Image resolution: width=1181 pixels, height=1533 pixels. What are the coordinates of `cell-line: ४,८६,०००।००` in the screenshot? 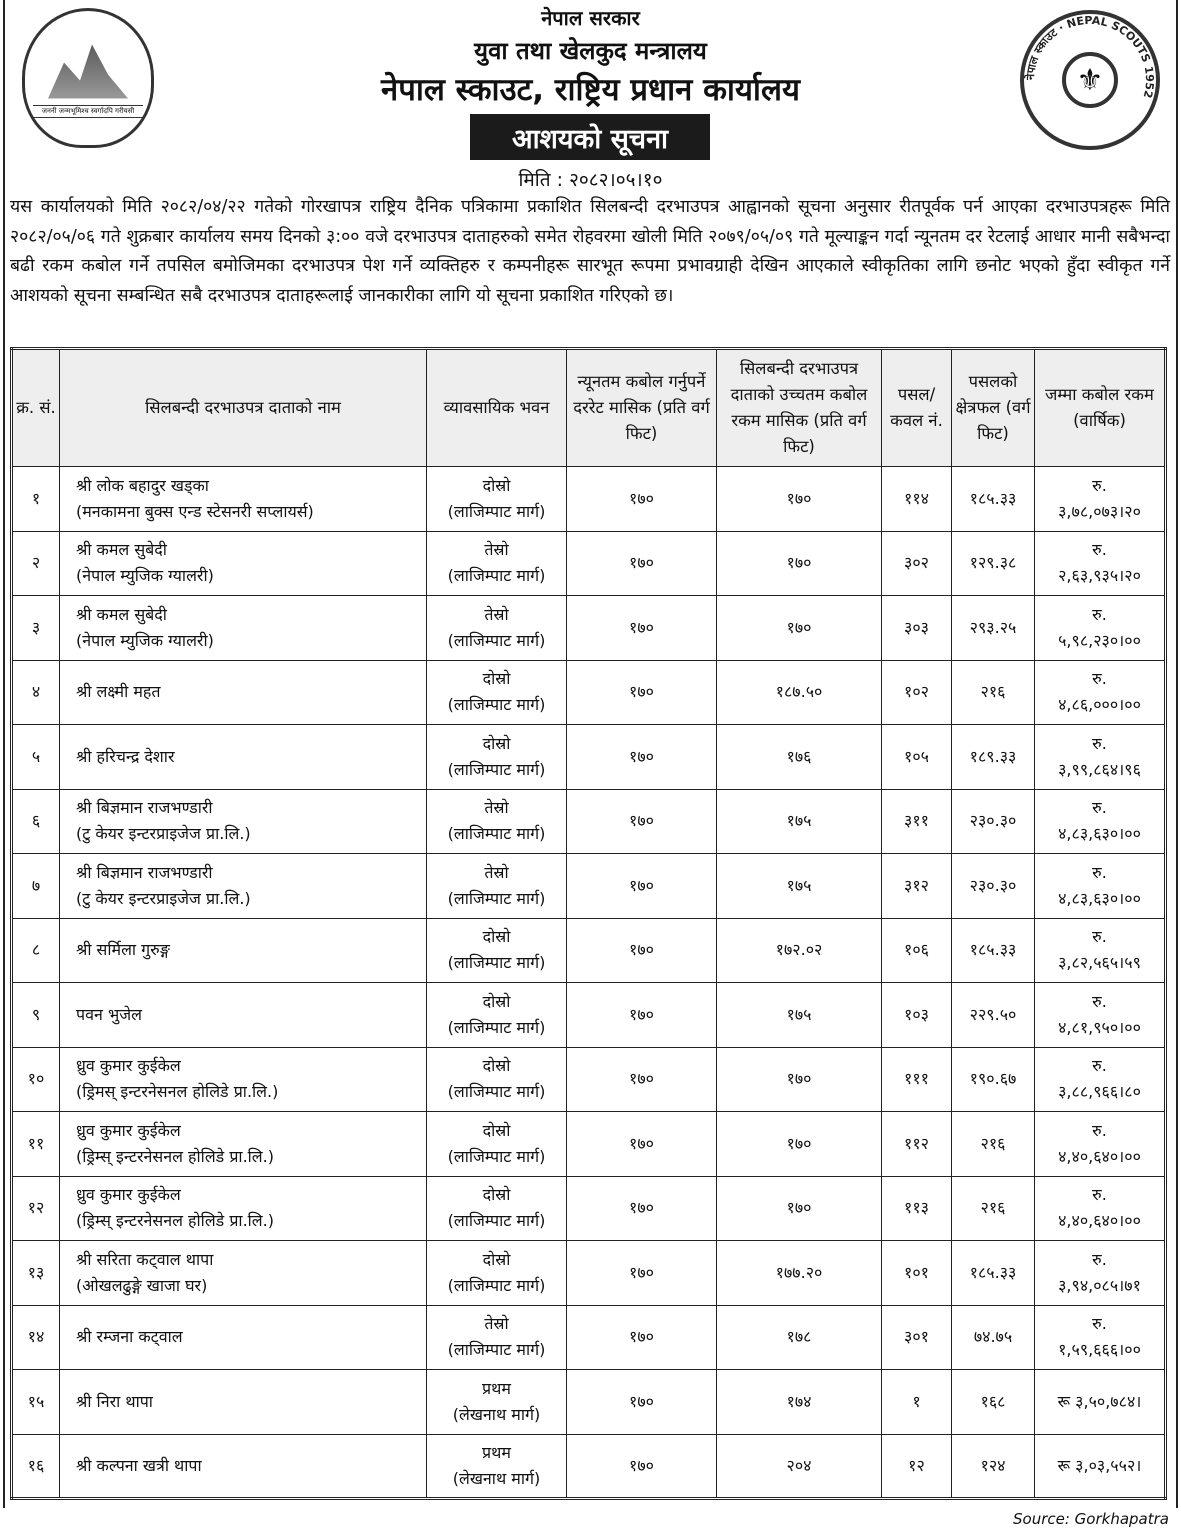 It's located at (1099, 705).